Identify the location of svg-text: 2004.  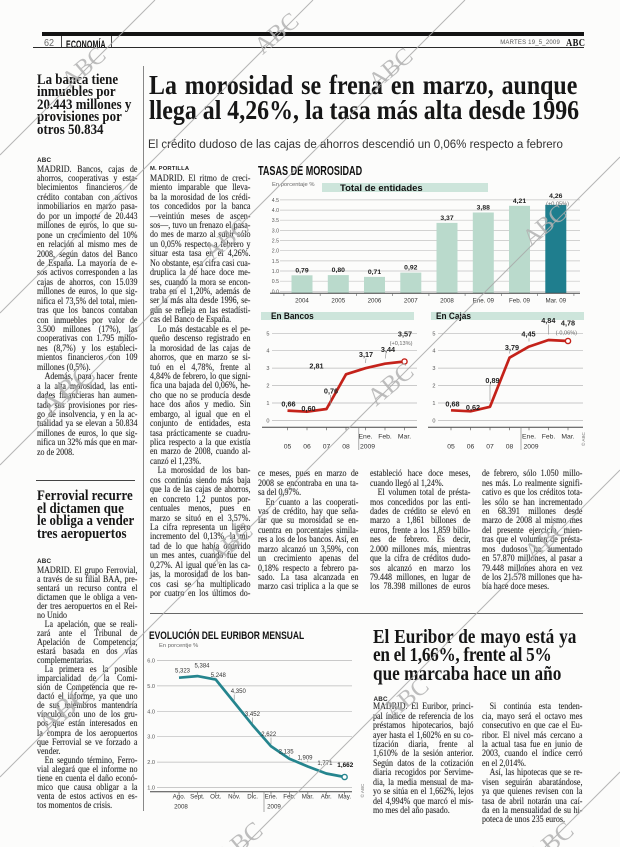
(302, 301).